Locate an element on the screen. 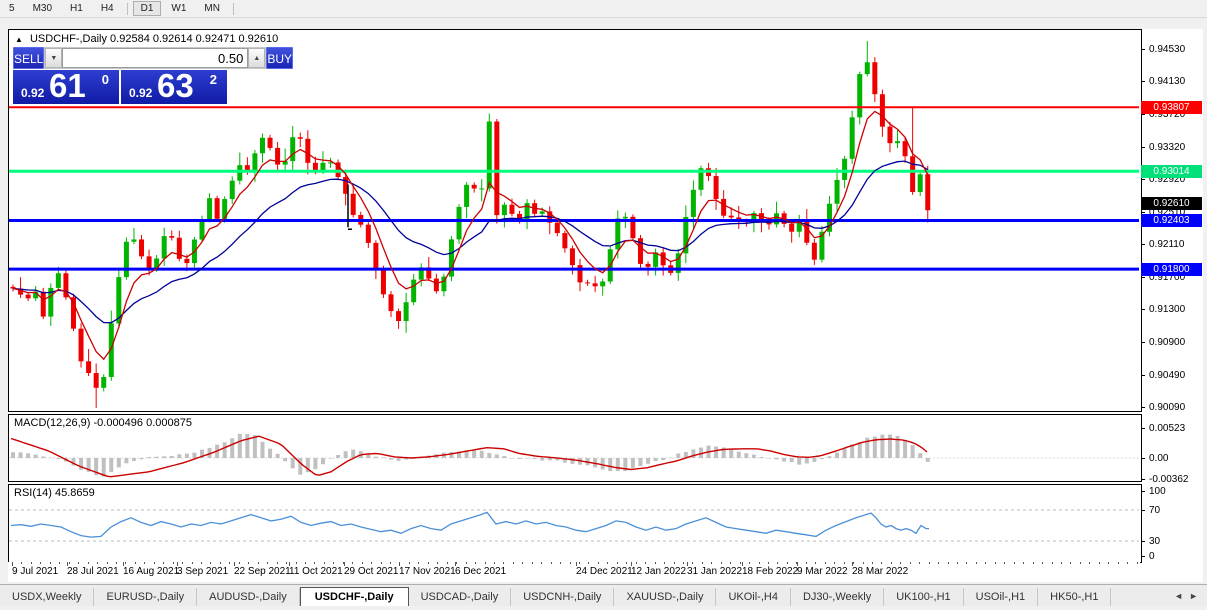 This screenshot has width=1207, height=610. one-click-trade-panel: SELL ▼ ▲ BUY 0.92 61 0 0.92 is located at coordinates (153, 75).